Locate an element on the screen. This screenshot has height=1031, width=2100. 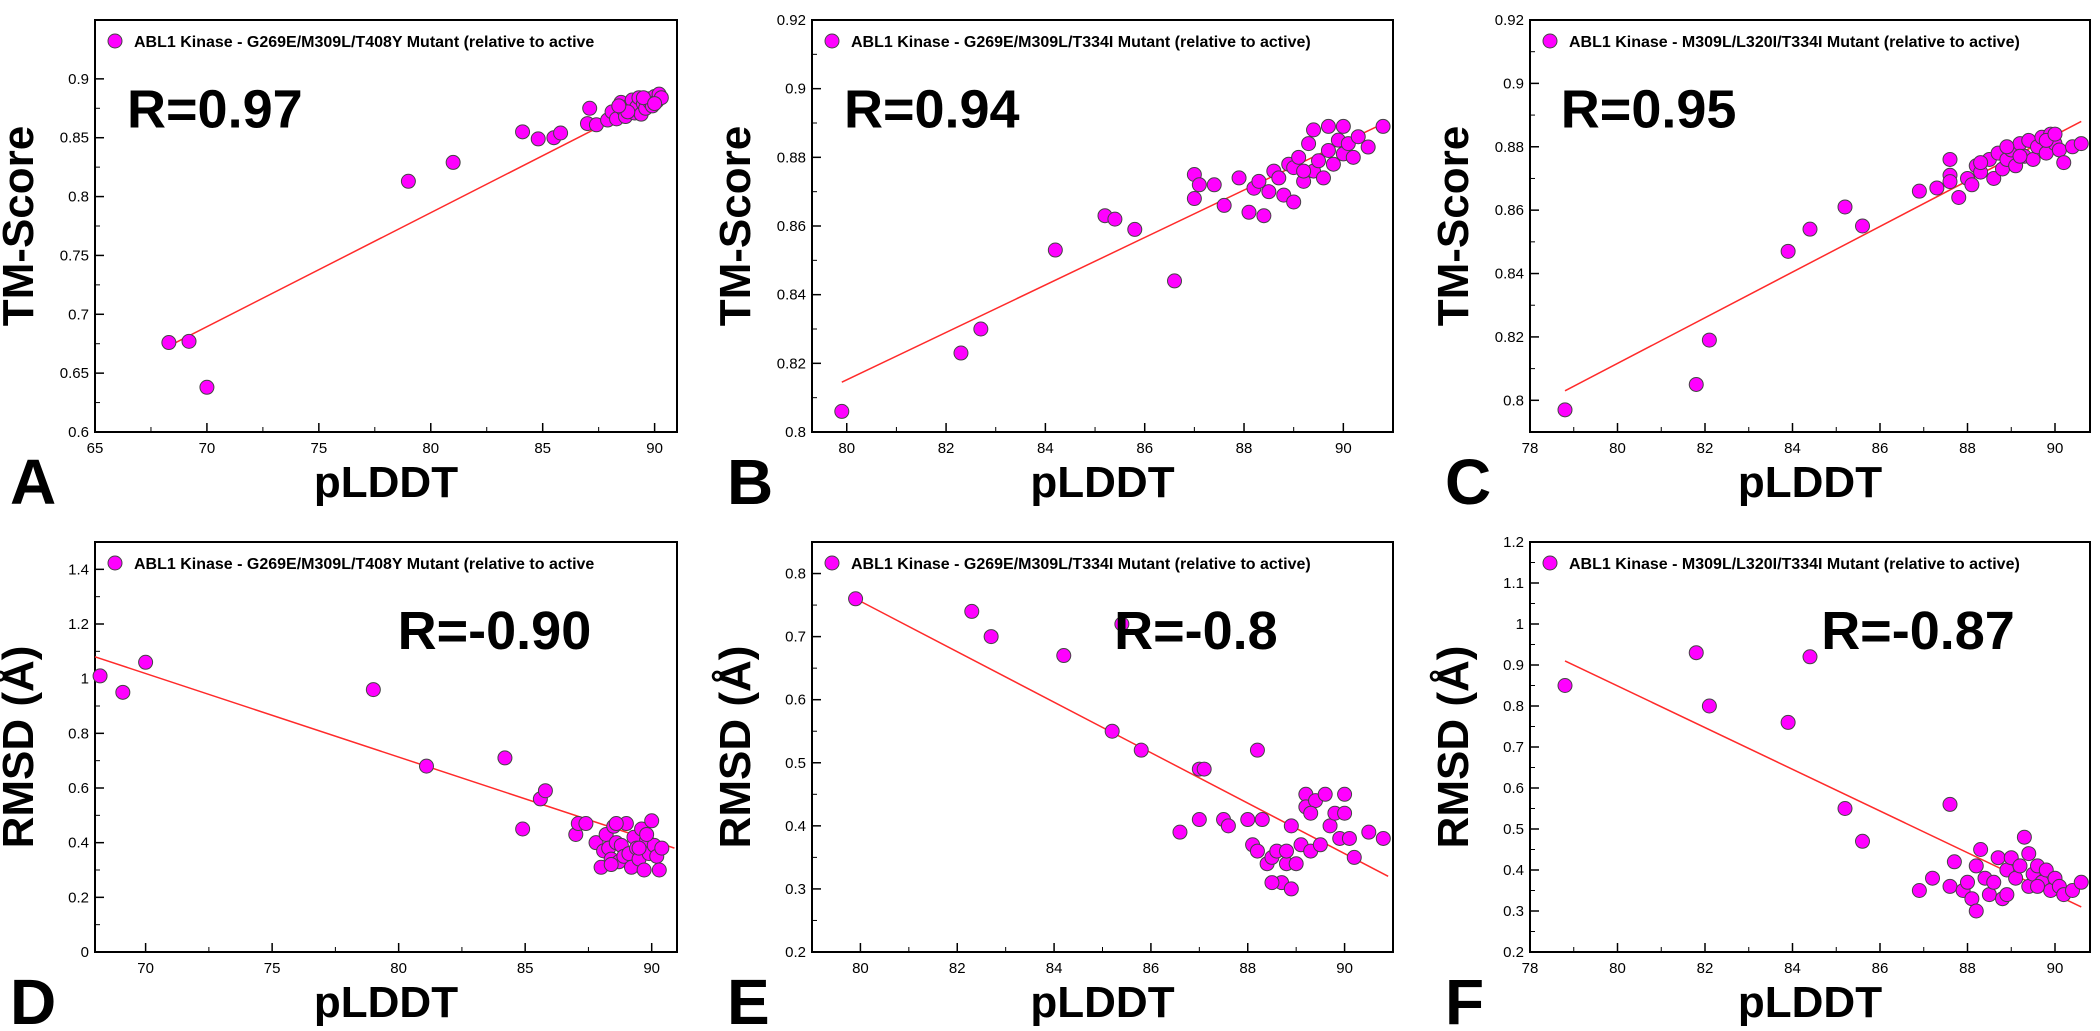
y-axis-label: RMSD (Å) is located at coordinates (735, 747).